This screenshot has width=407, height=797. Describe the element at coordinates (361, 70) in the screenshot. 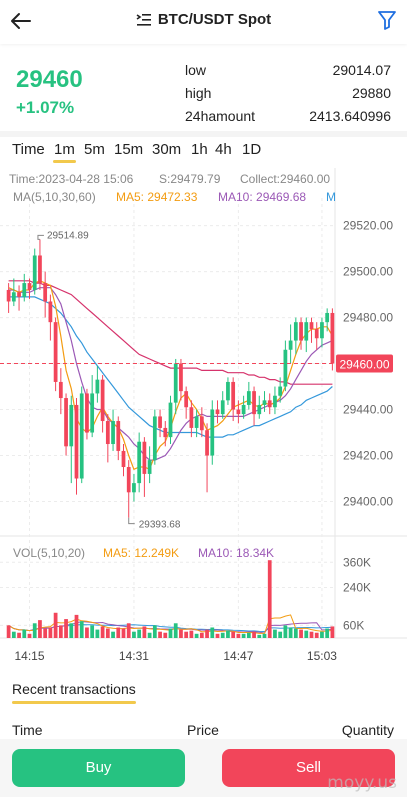

I see `stat-low-value: 29014.07` at that location.